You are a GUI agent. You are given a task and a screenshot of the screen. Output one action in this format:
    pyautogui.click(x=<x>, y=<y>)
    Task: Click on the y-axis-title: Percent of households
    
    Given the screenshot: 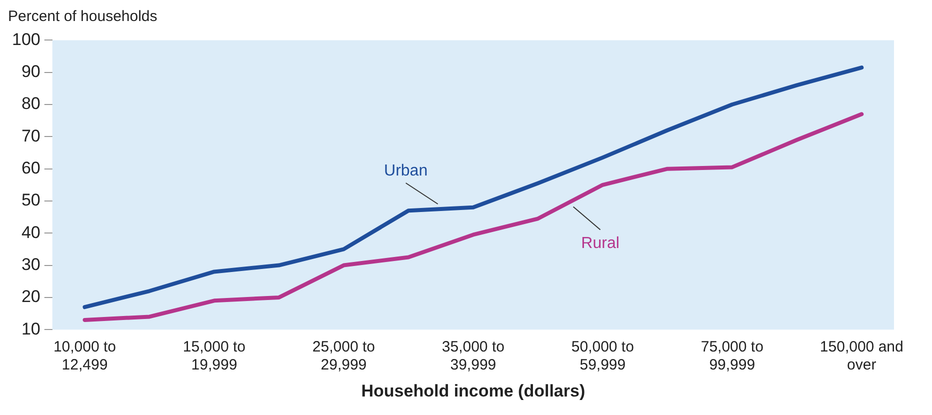 What is the action you would take?
    pyautogui.click(x=83, y=17)
    